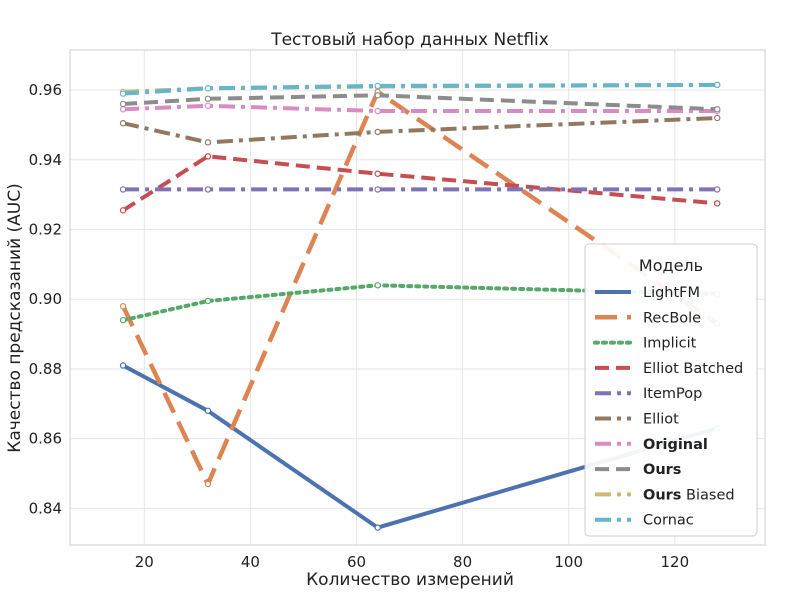 This screenshot has height=597, width=800. What do you see at coordinates (250, 562) in the screenshot?
I see `x-tick-label: 40` at bounding box center [250, 562].